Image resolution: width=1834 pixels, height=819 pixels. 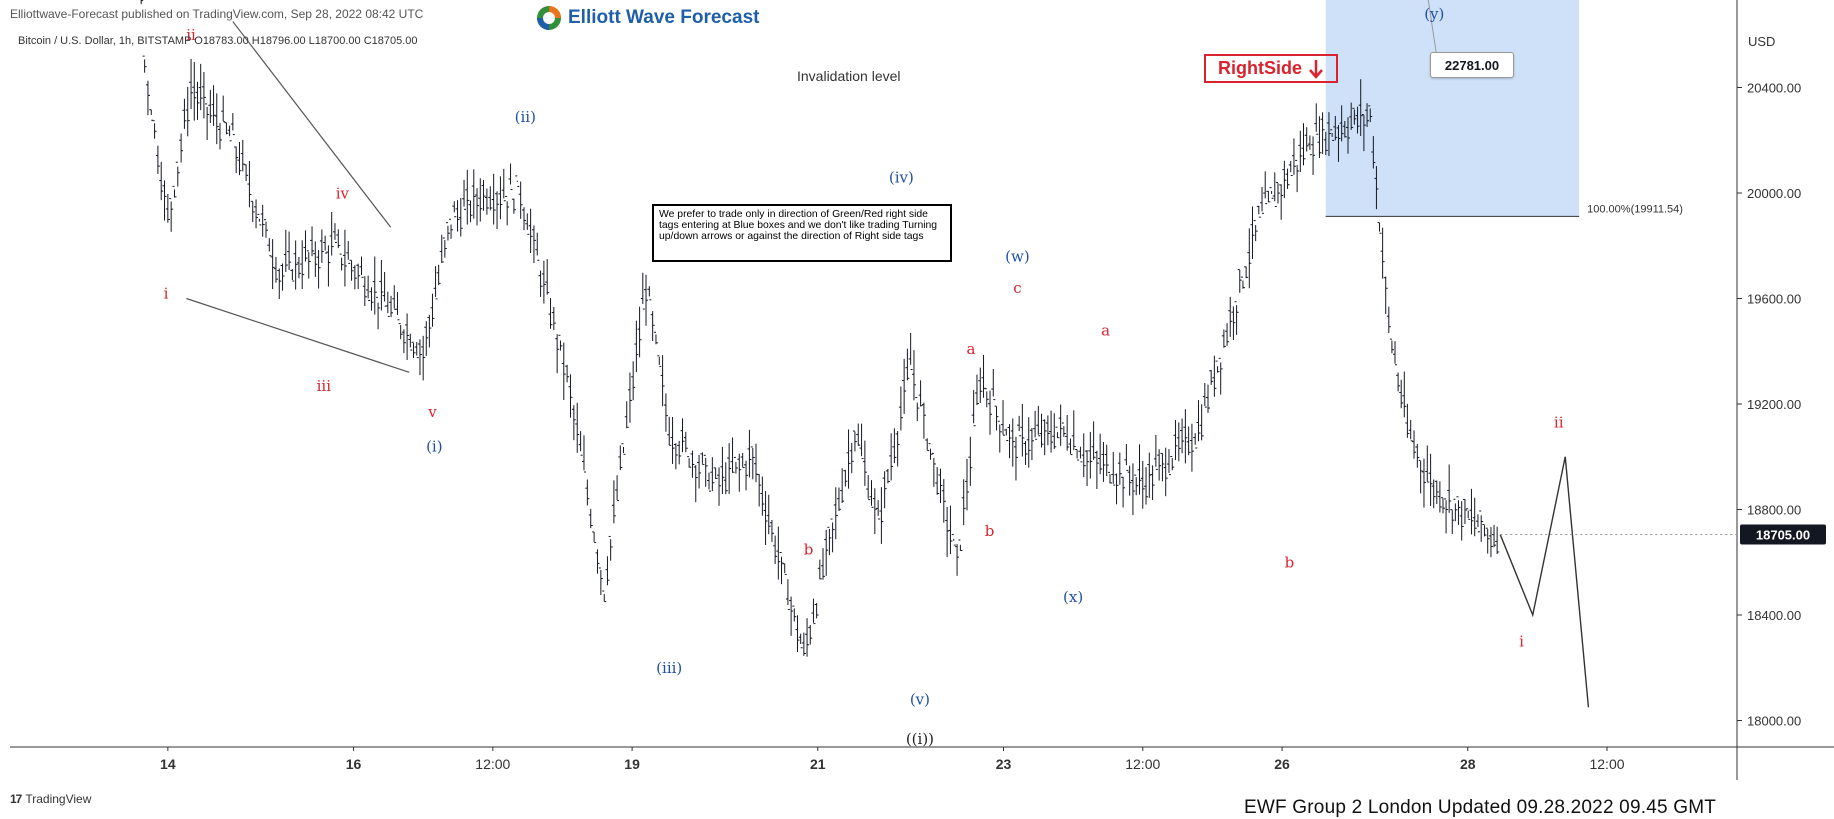 I want to click on brand-name: Elliott Wave Forecast, so click(x=664, y=17).